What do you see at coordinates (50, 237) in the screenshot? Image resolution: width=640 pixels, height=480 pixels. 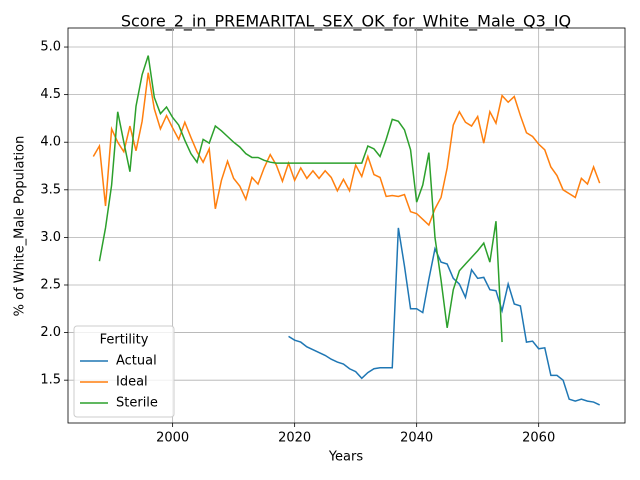 I see `y-tick-label: 3.0` at bounding box center [50, 237].